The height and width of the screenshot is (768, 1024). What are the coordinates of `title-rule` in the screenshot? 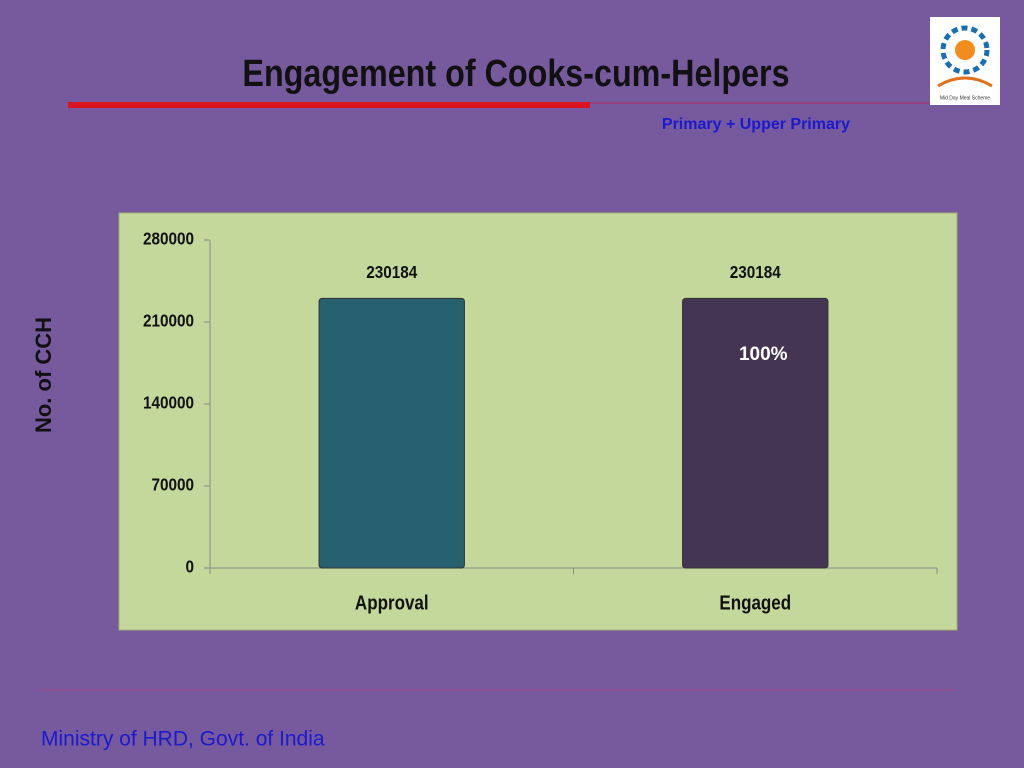 It's located at (329, 105).